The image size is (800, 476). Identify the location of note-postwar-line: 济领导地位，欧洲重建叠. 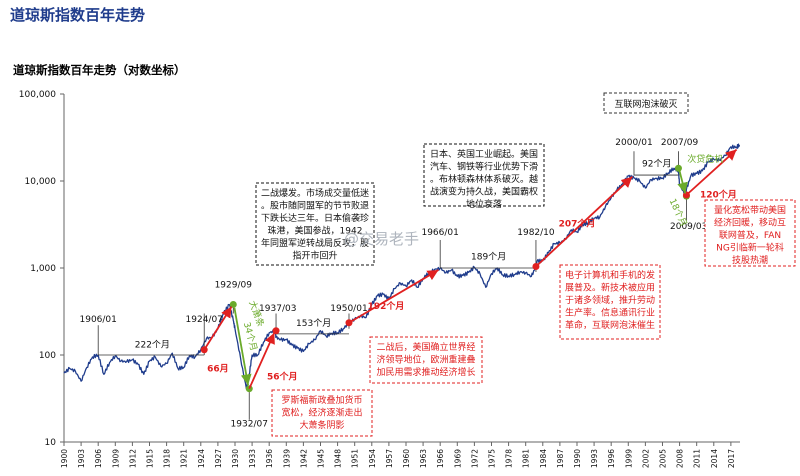
(425, 360).